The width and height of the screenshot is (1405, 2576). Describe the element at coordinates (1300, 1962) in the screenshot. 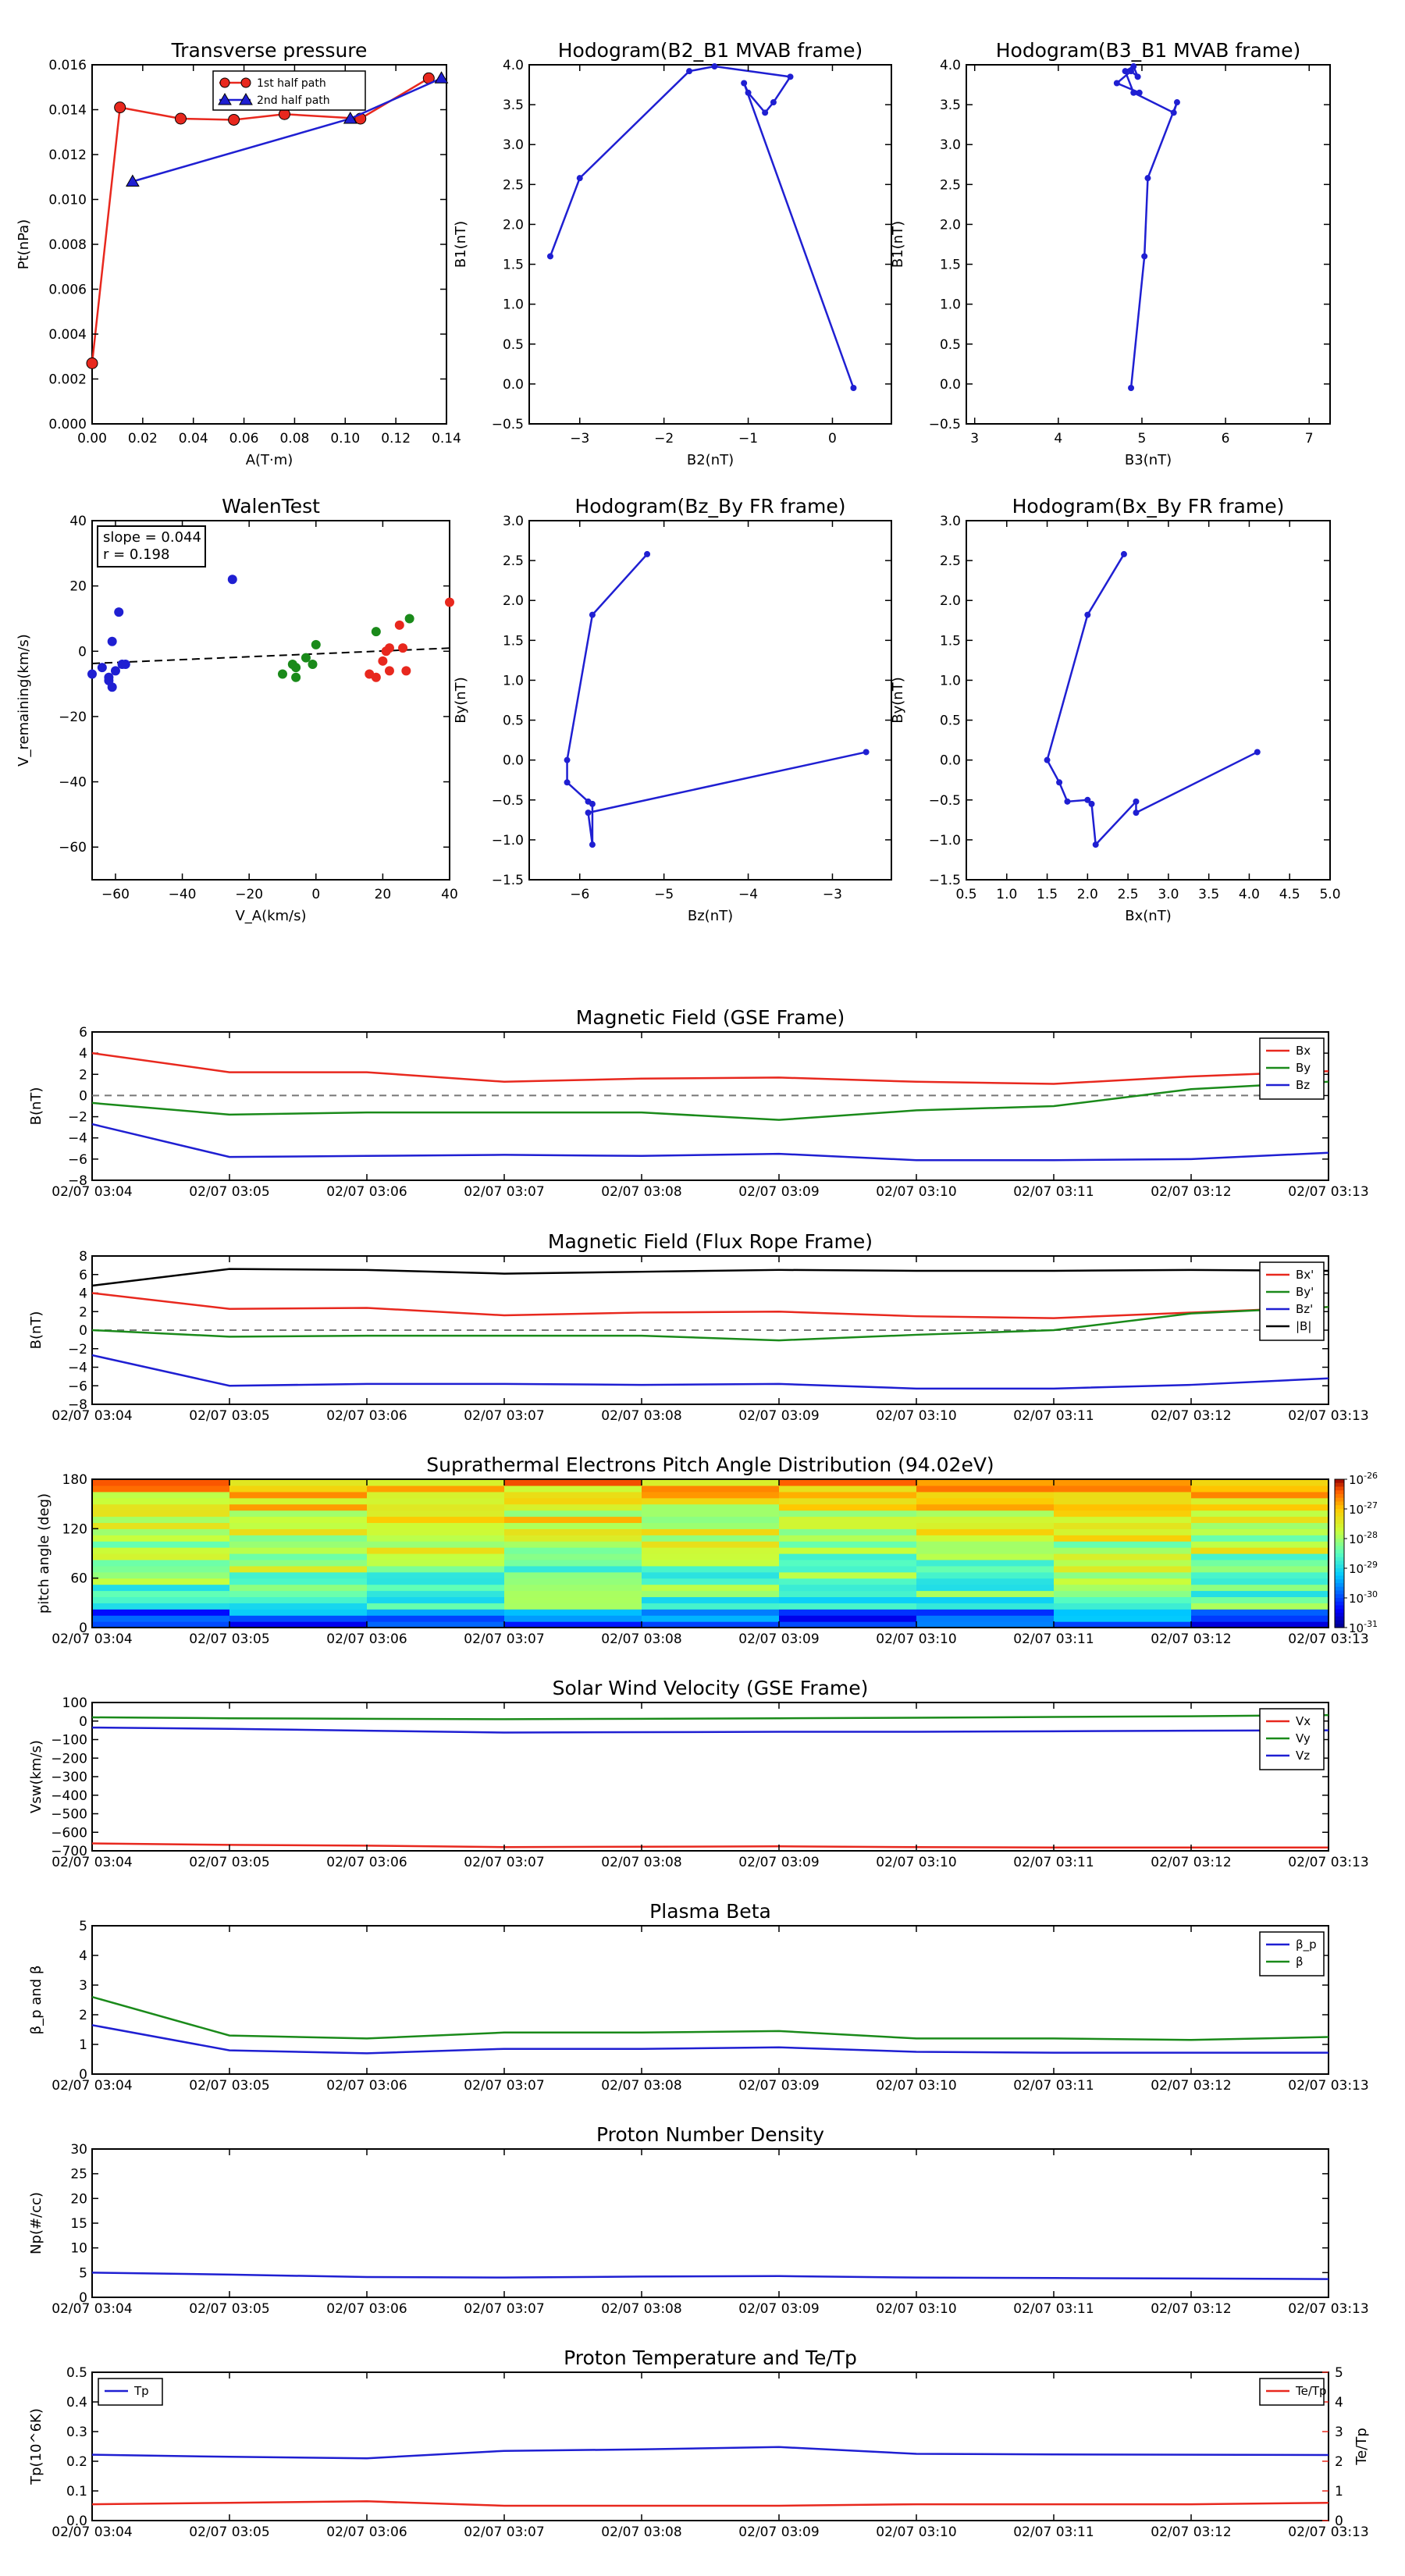

I see `legend-label: β` at that location.